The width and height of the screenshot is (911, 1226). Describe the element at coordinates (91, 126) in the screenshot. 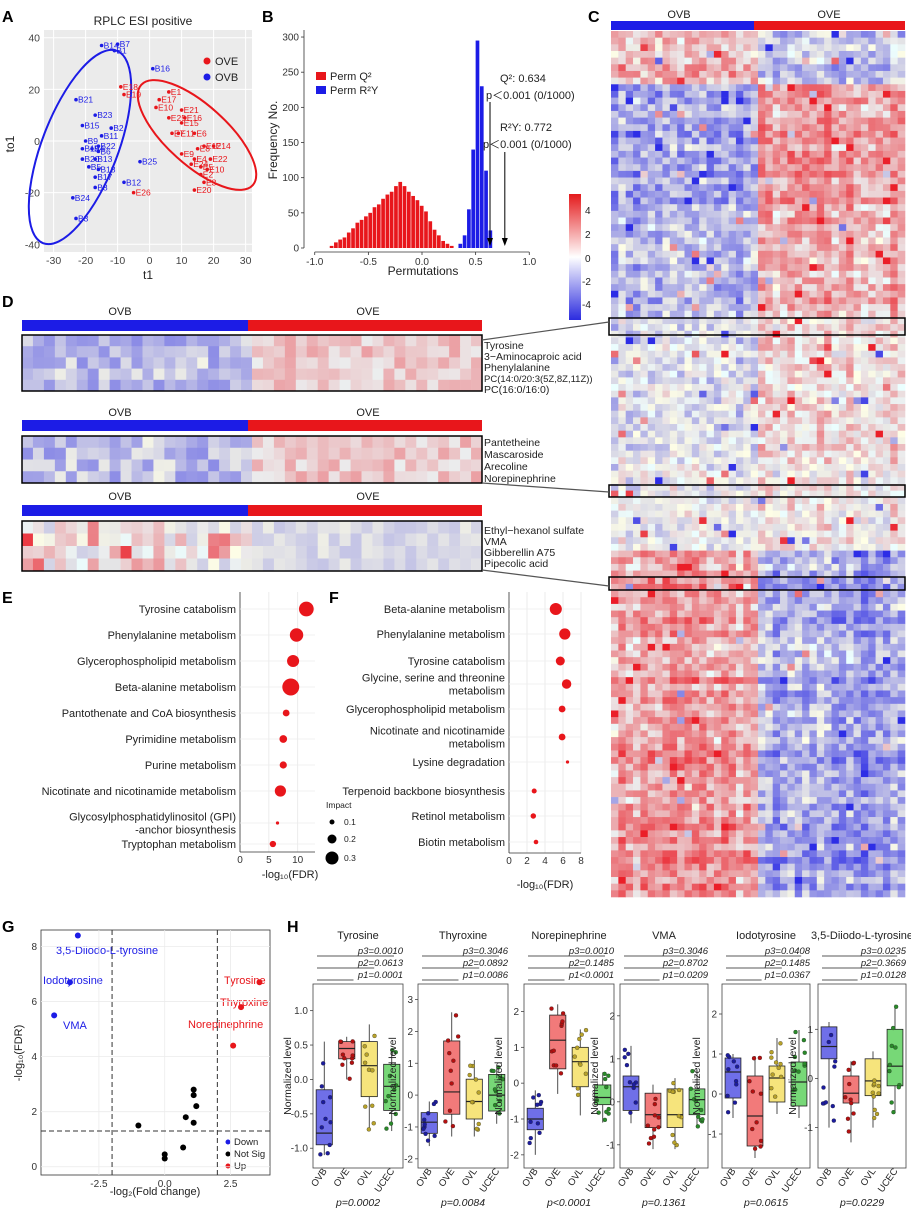

I see `point-label-b15: B15` at that location.